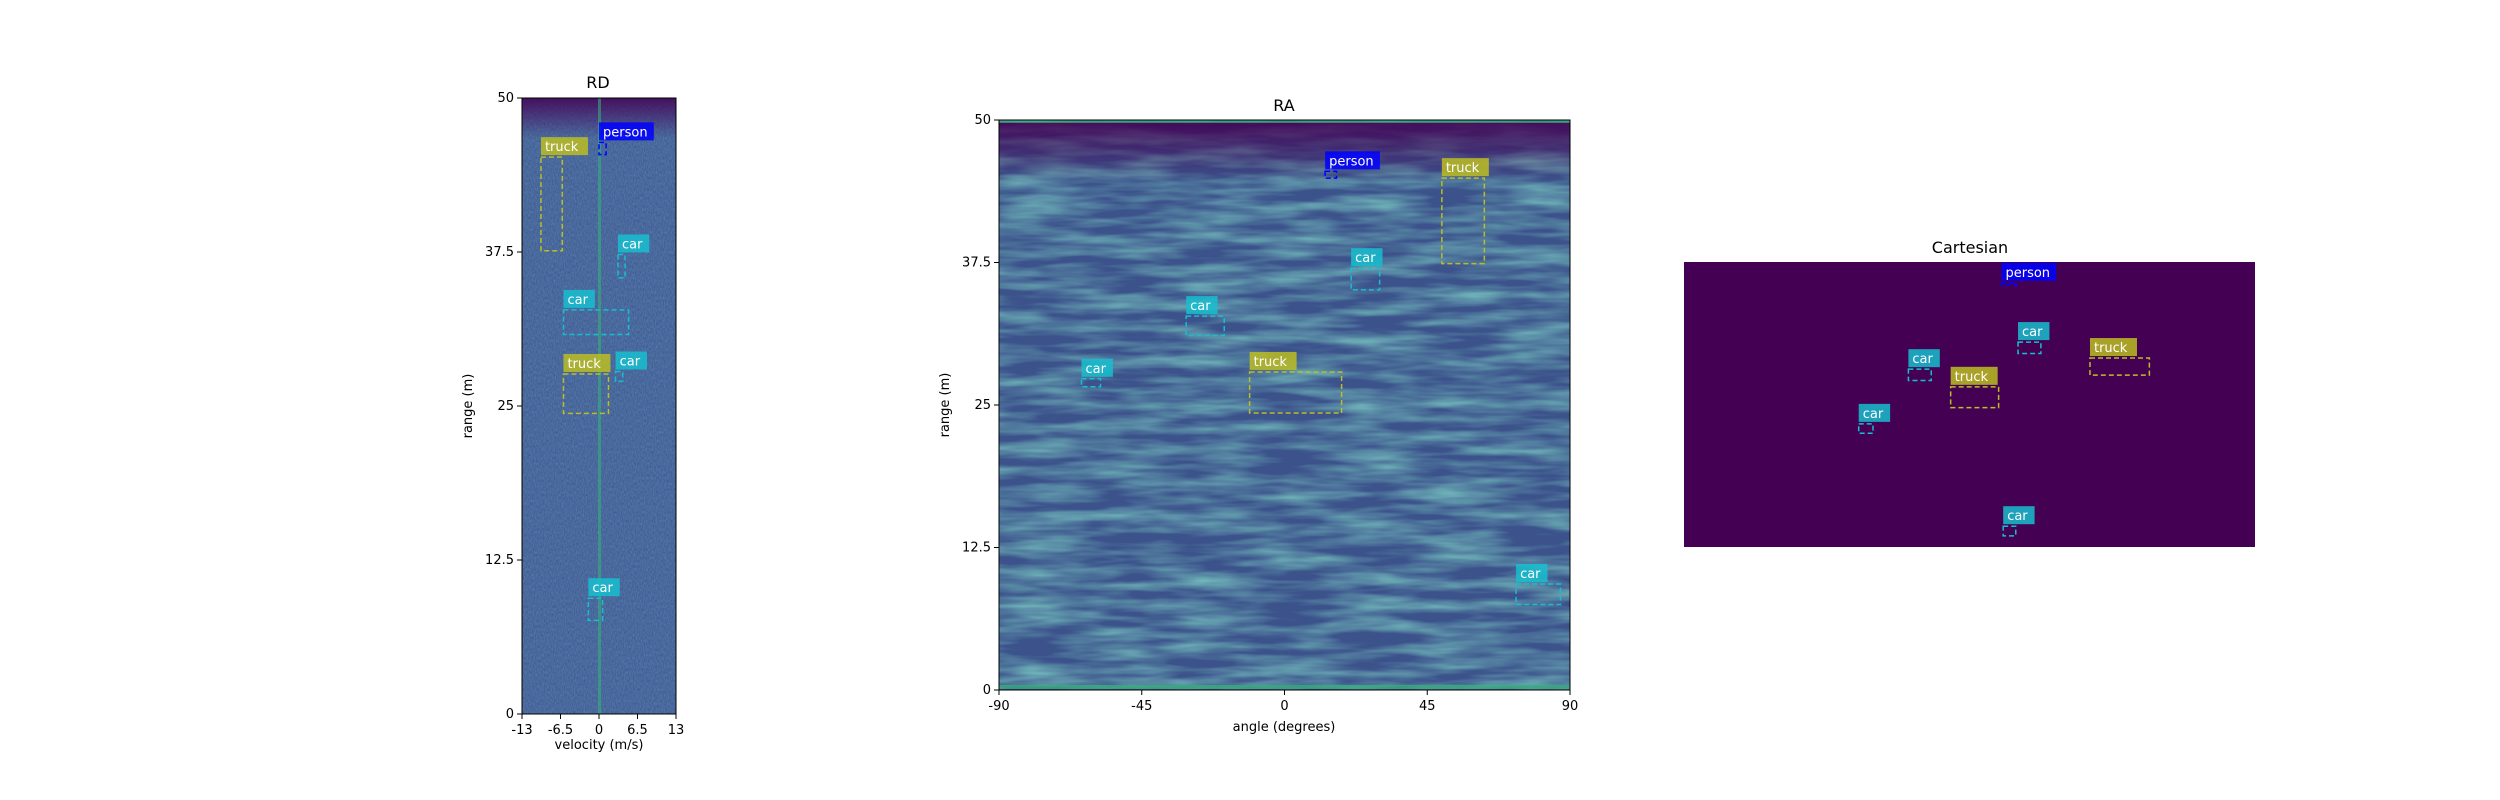 Image resolution: width=2500 pixels, height=800 pixels. Describe the element at coordinates (1284, 121) in the screenshot. I see `ra-heatmap-top-edge` at that location.